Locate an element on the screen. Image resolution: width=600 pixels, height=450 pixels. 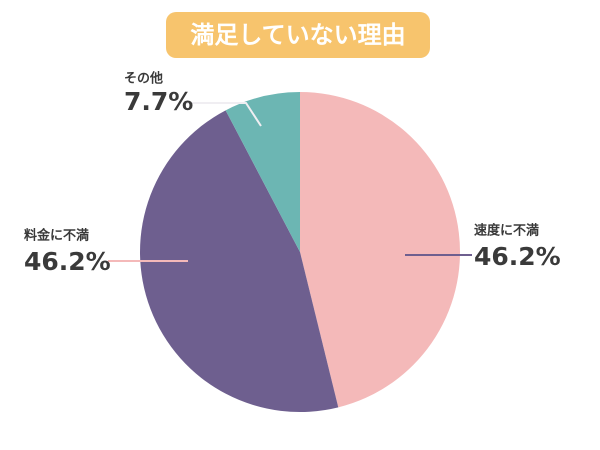
slice-name: 速度に不満 is located at coordinates (506, 231).